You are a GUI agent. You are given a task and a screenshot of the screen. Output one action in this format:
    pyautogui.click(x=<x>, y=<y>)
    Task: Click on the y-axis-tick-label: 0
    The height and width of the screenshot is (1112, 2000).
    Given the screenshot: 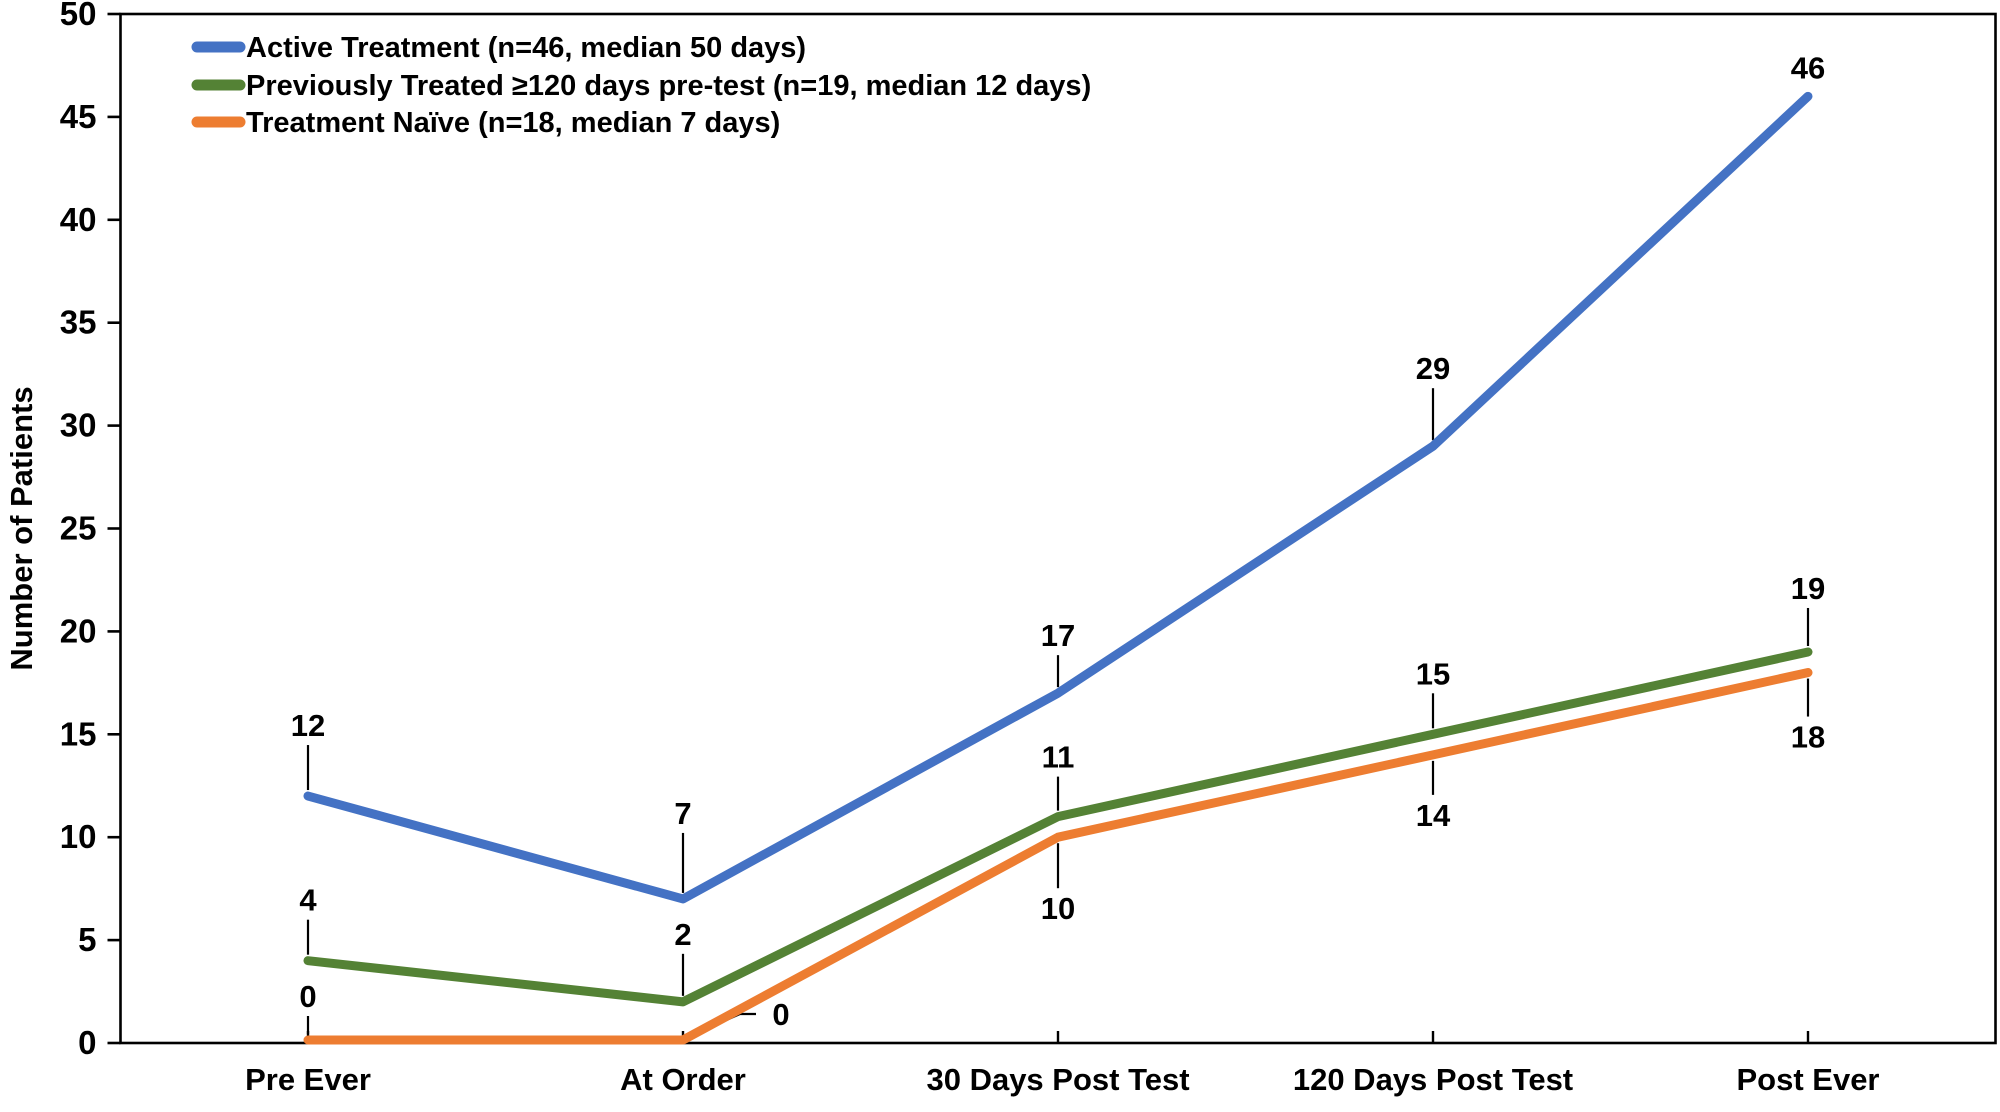 What is the action you would take?
    pyautogui.click(x=87, y=1042)
    